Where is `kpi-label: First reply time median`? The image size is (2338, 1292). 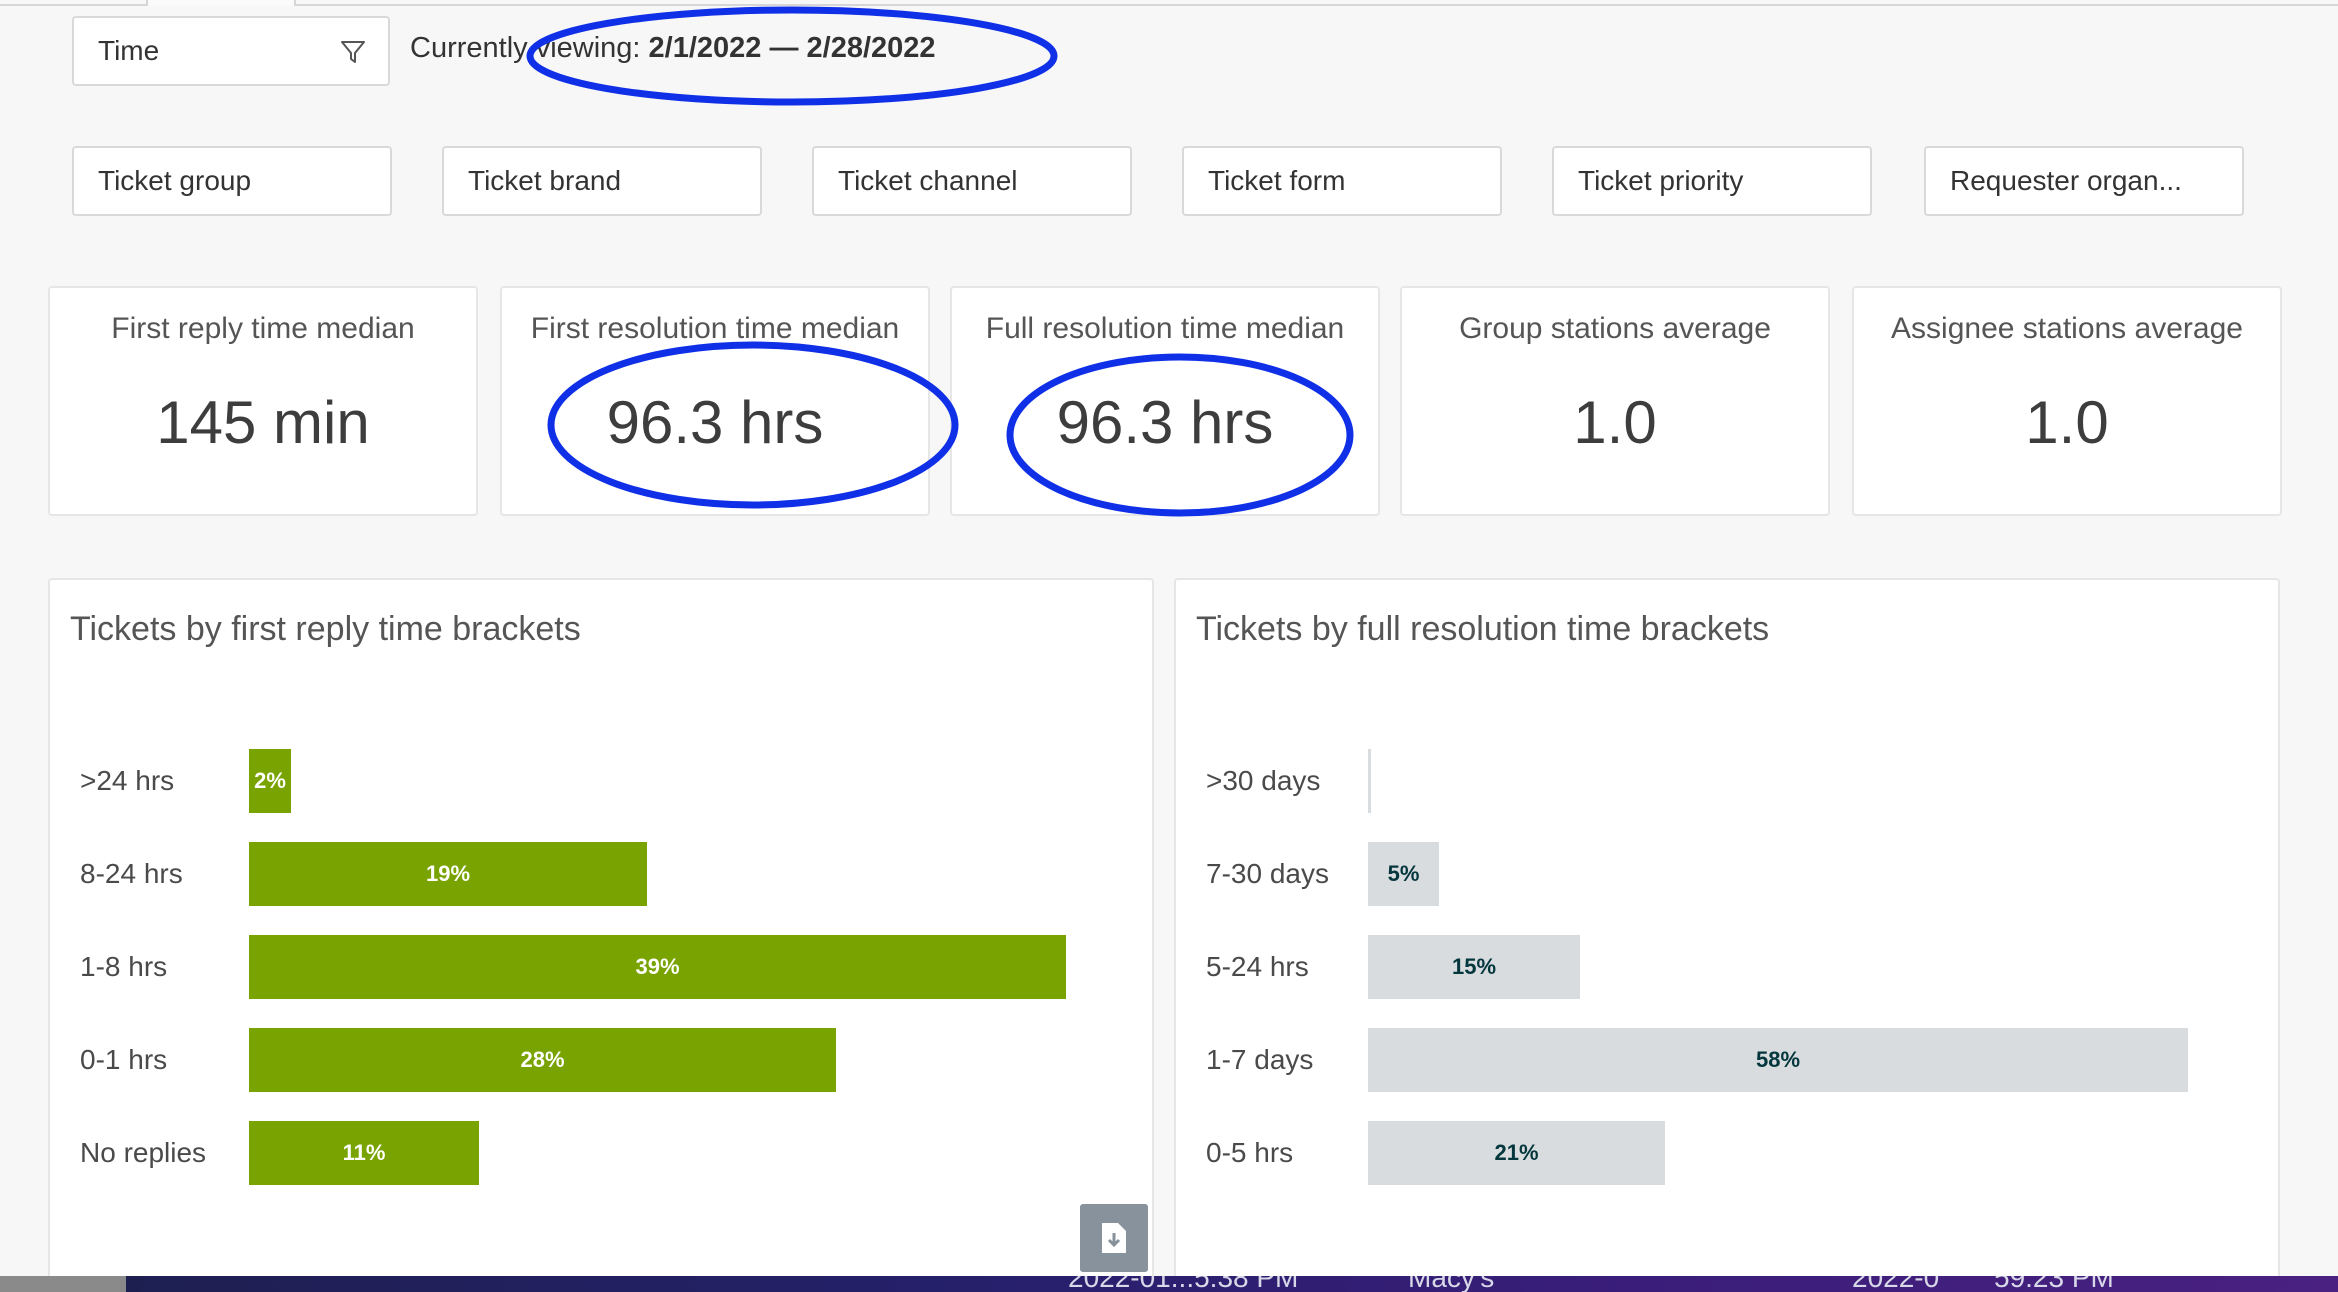
kpi-label: First reply time median is located at coordinates (263, 328).